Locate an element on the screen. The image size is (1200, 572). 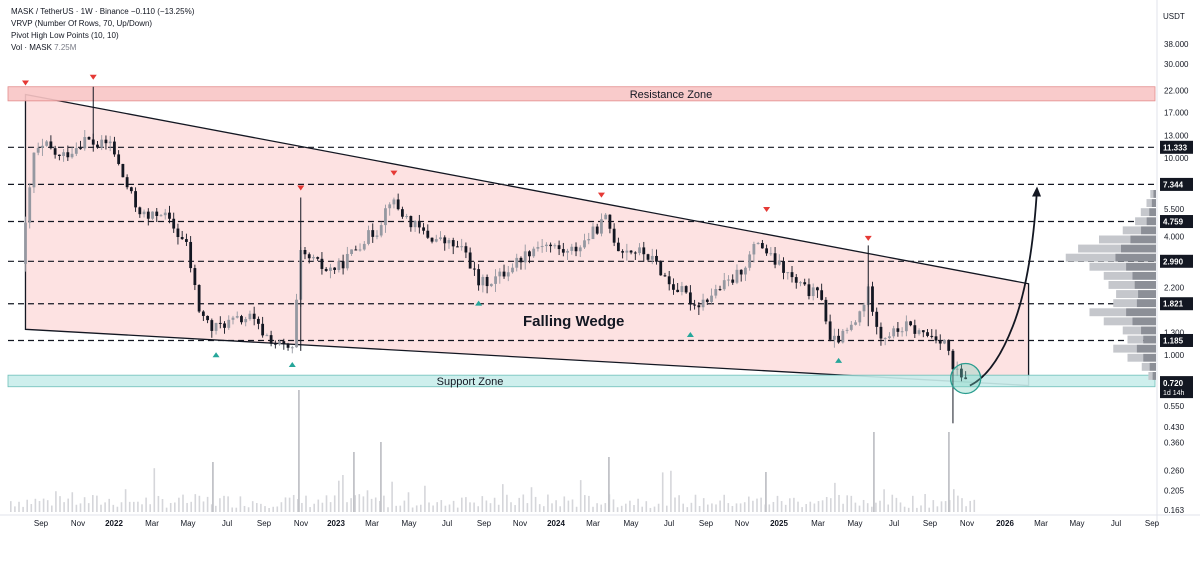
y-tick-label: 0.430 is located at coordinates (1174, 427).